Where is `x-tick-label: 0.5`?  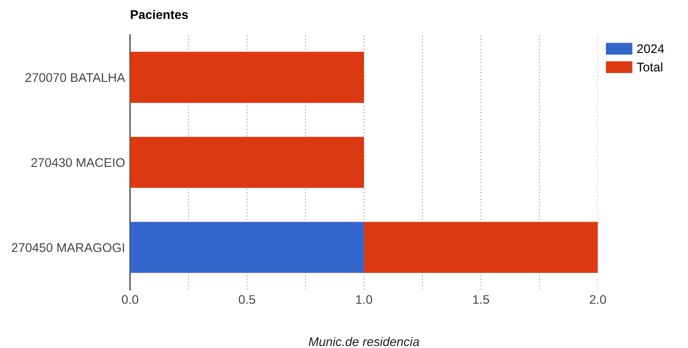
x-tick-label: 0.5 is located at coordinates (247, 299).